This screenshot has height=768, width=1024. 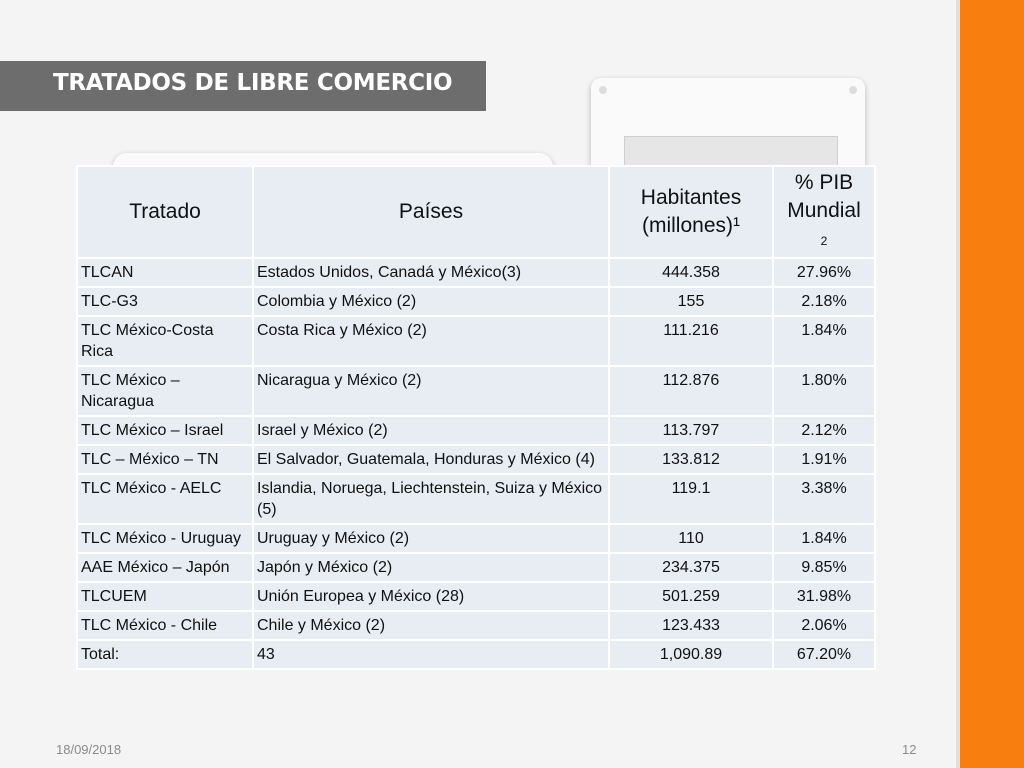 I want to click on header-pib: % PIB Mundial 2, so click(x=824, y=212).